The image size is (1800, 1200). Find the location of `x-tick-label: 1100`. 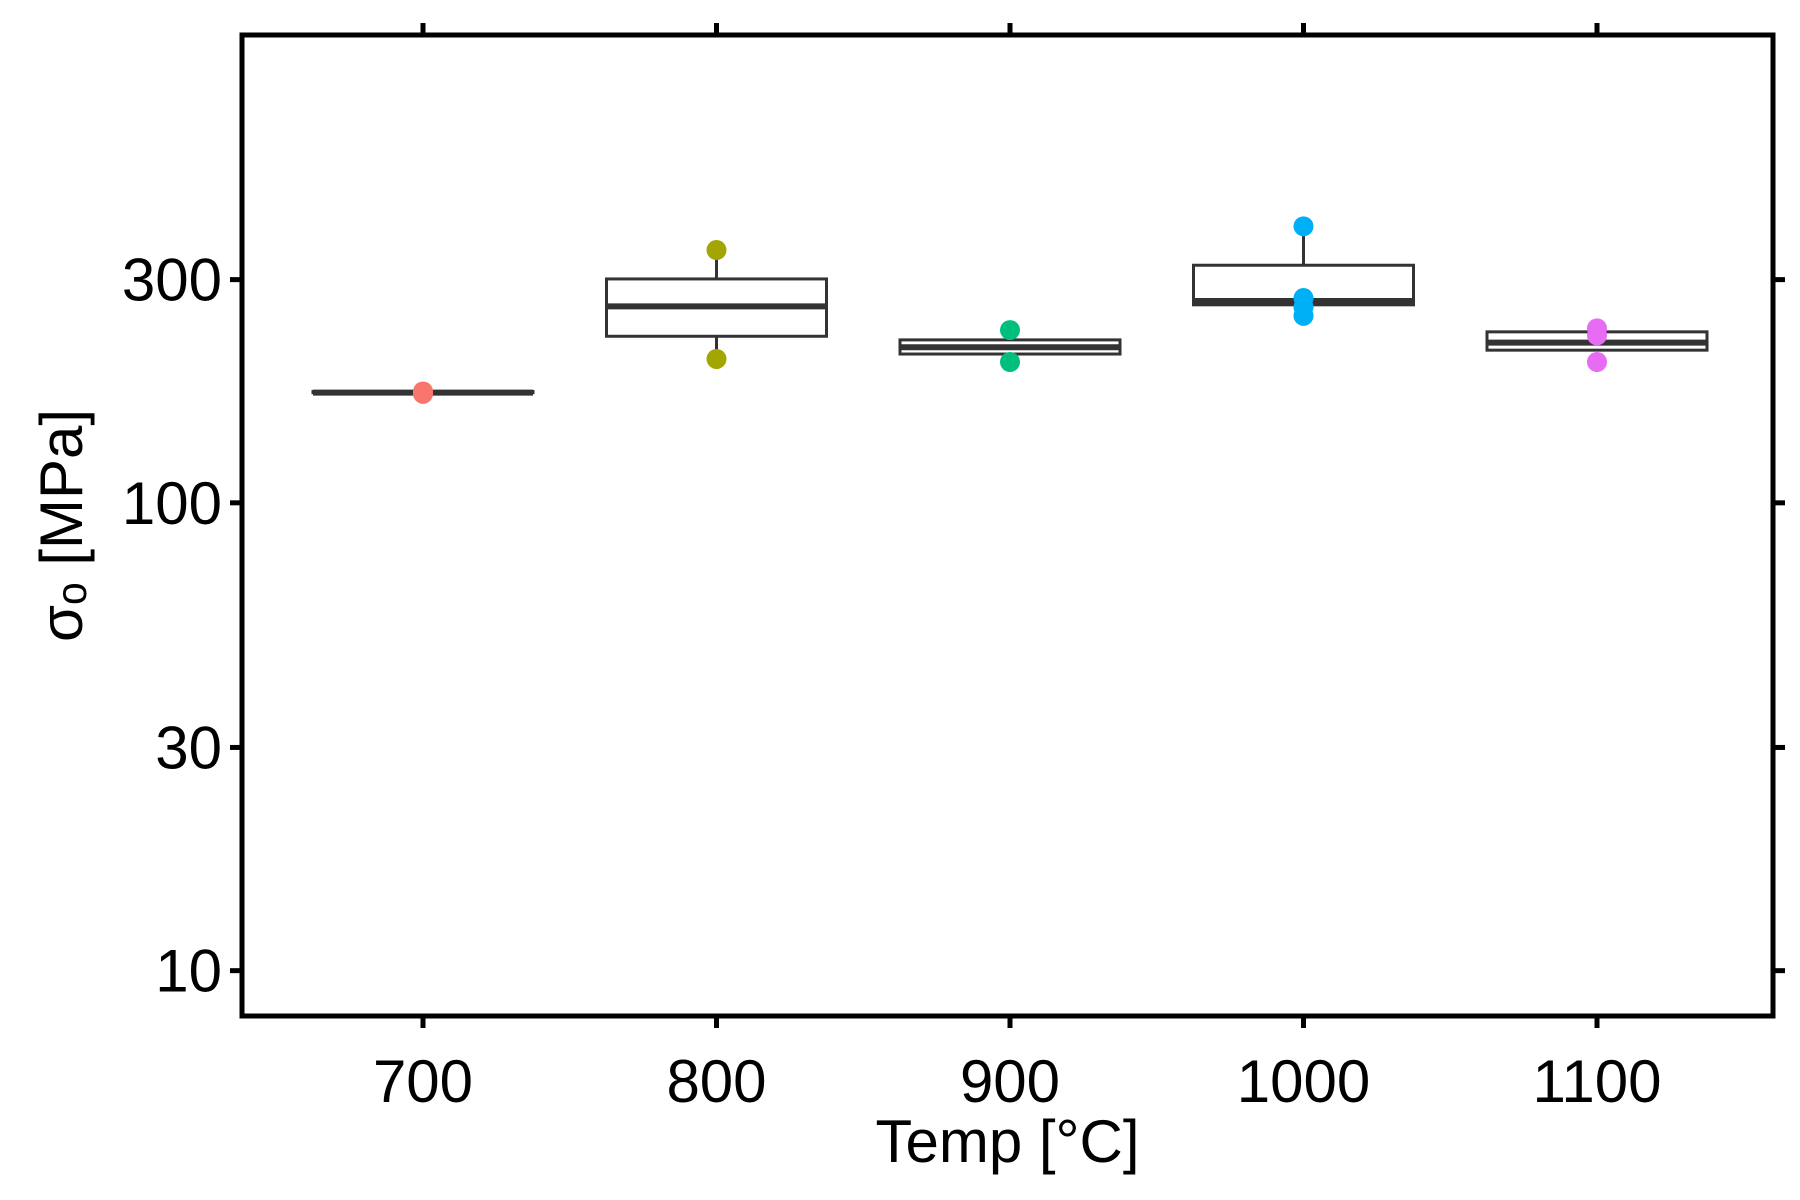

x-tick-label: 1100 is located at coordinates (1596, 1081).